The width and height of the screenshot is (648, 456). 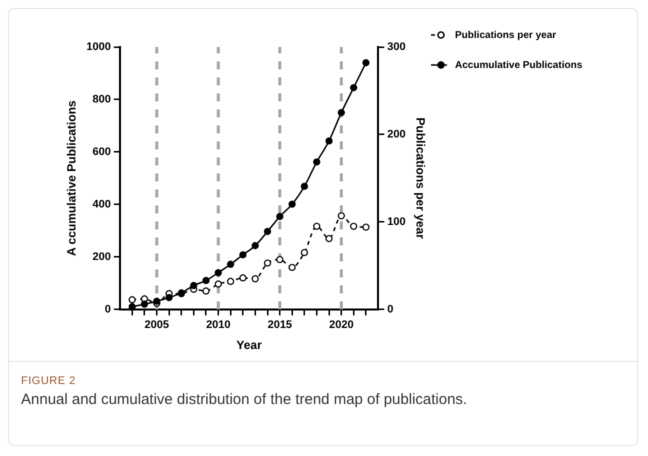 I want to click on x-axis-title: Year, so click(x=249, y=345).